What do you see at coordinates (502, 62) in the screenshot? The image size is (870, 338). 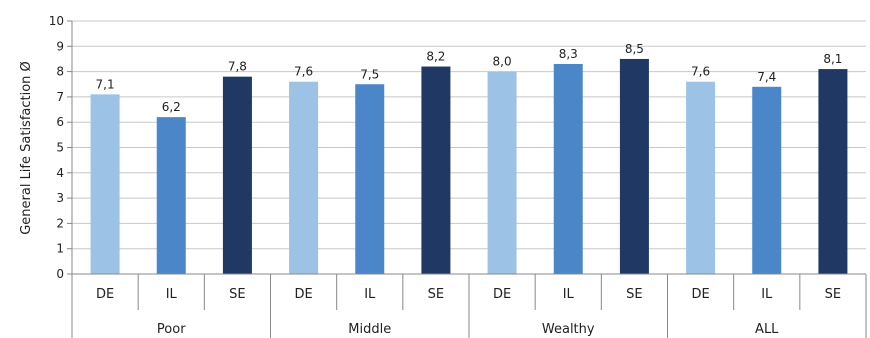 I see `data-label: 8,0` at bounding box center [502, 62].